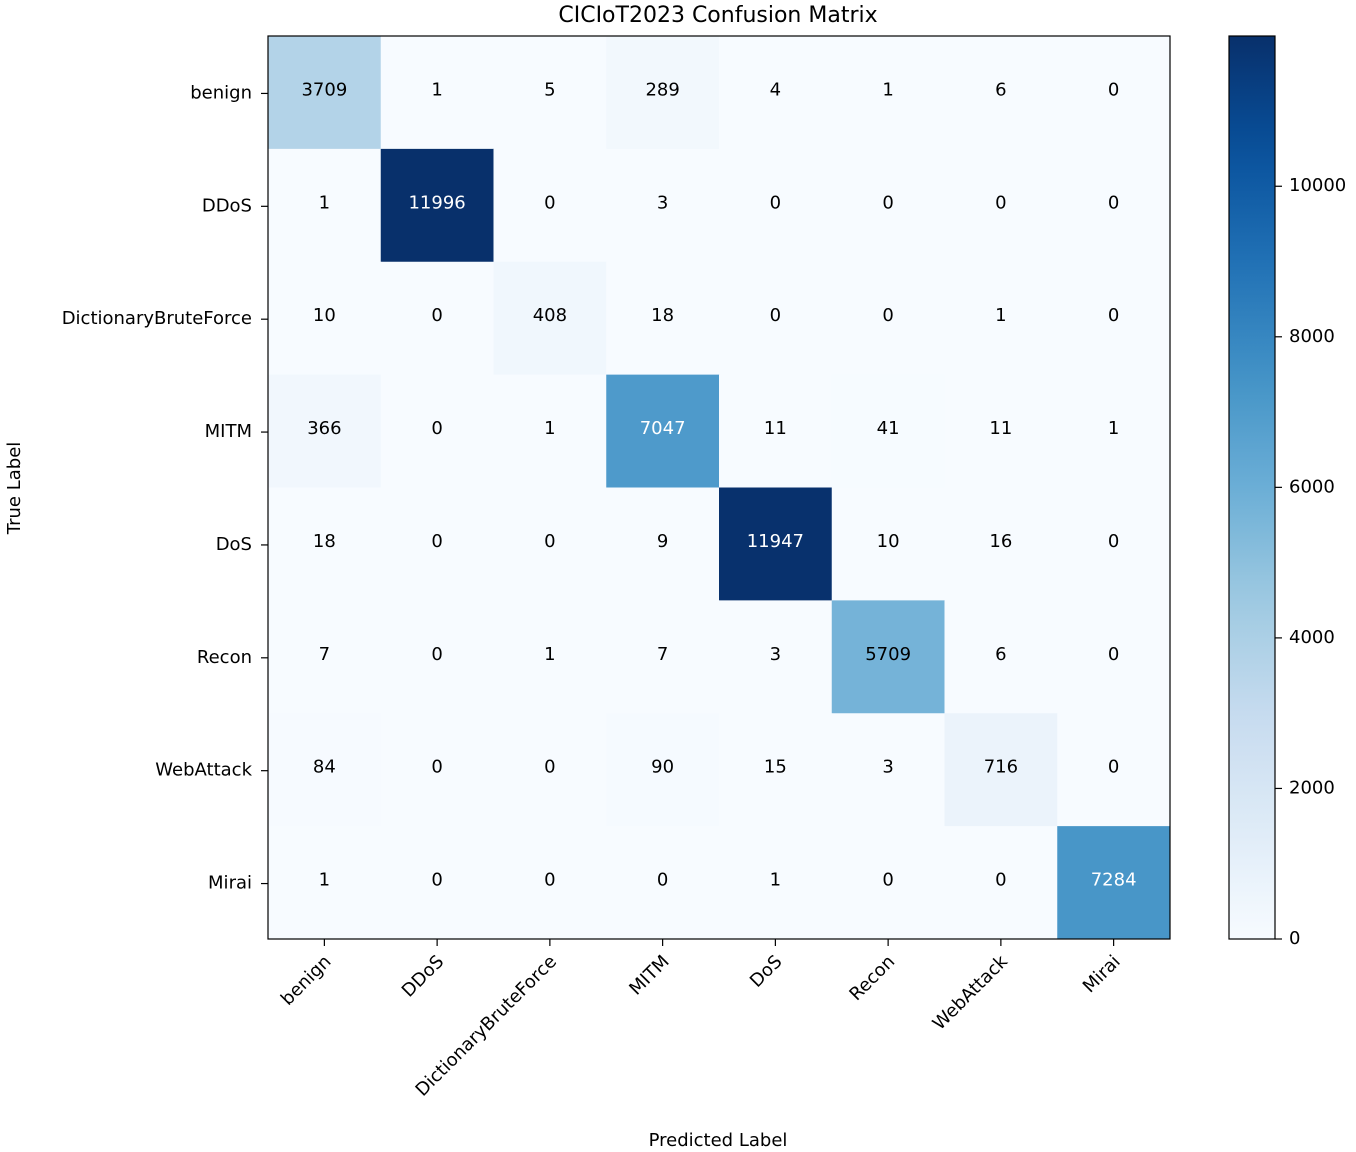  Describe the element at coordinates (549, 89) in the screenshot. I see `cell-value-label: 5` at that location.